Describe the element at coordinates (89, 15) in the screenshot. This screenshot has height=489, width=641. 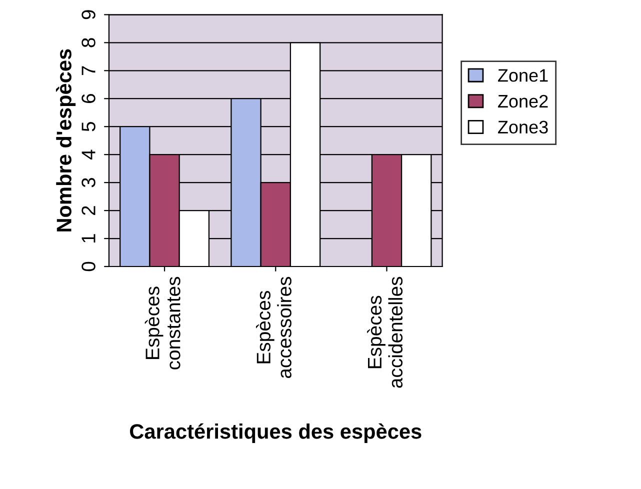
I see `y-tick-label: 9` at that location.